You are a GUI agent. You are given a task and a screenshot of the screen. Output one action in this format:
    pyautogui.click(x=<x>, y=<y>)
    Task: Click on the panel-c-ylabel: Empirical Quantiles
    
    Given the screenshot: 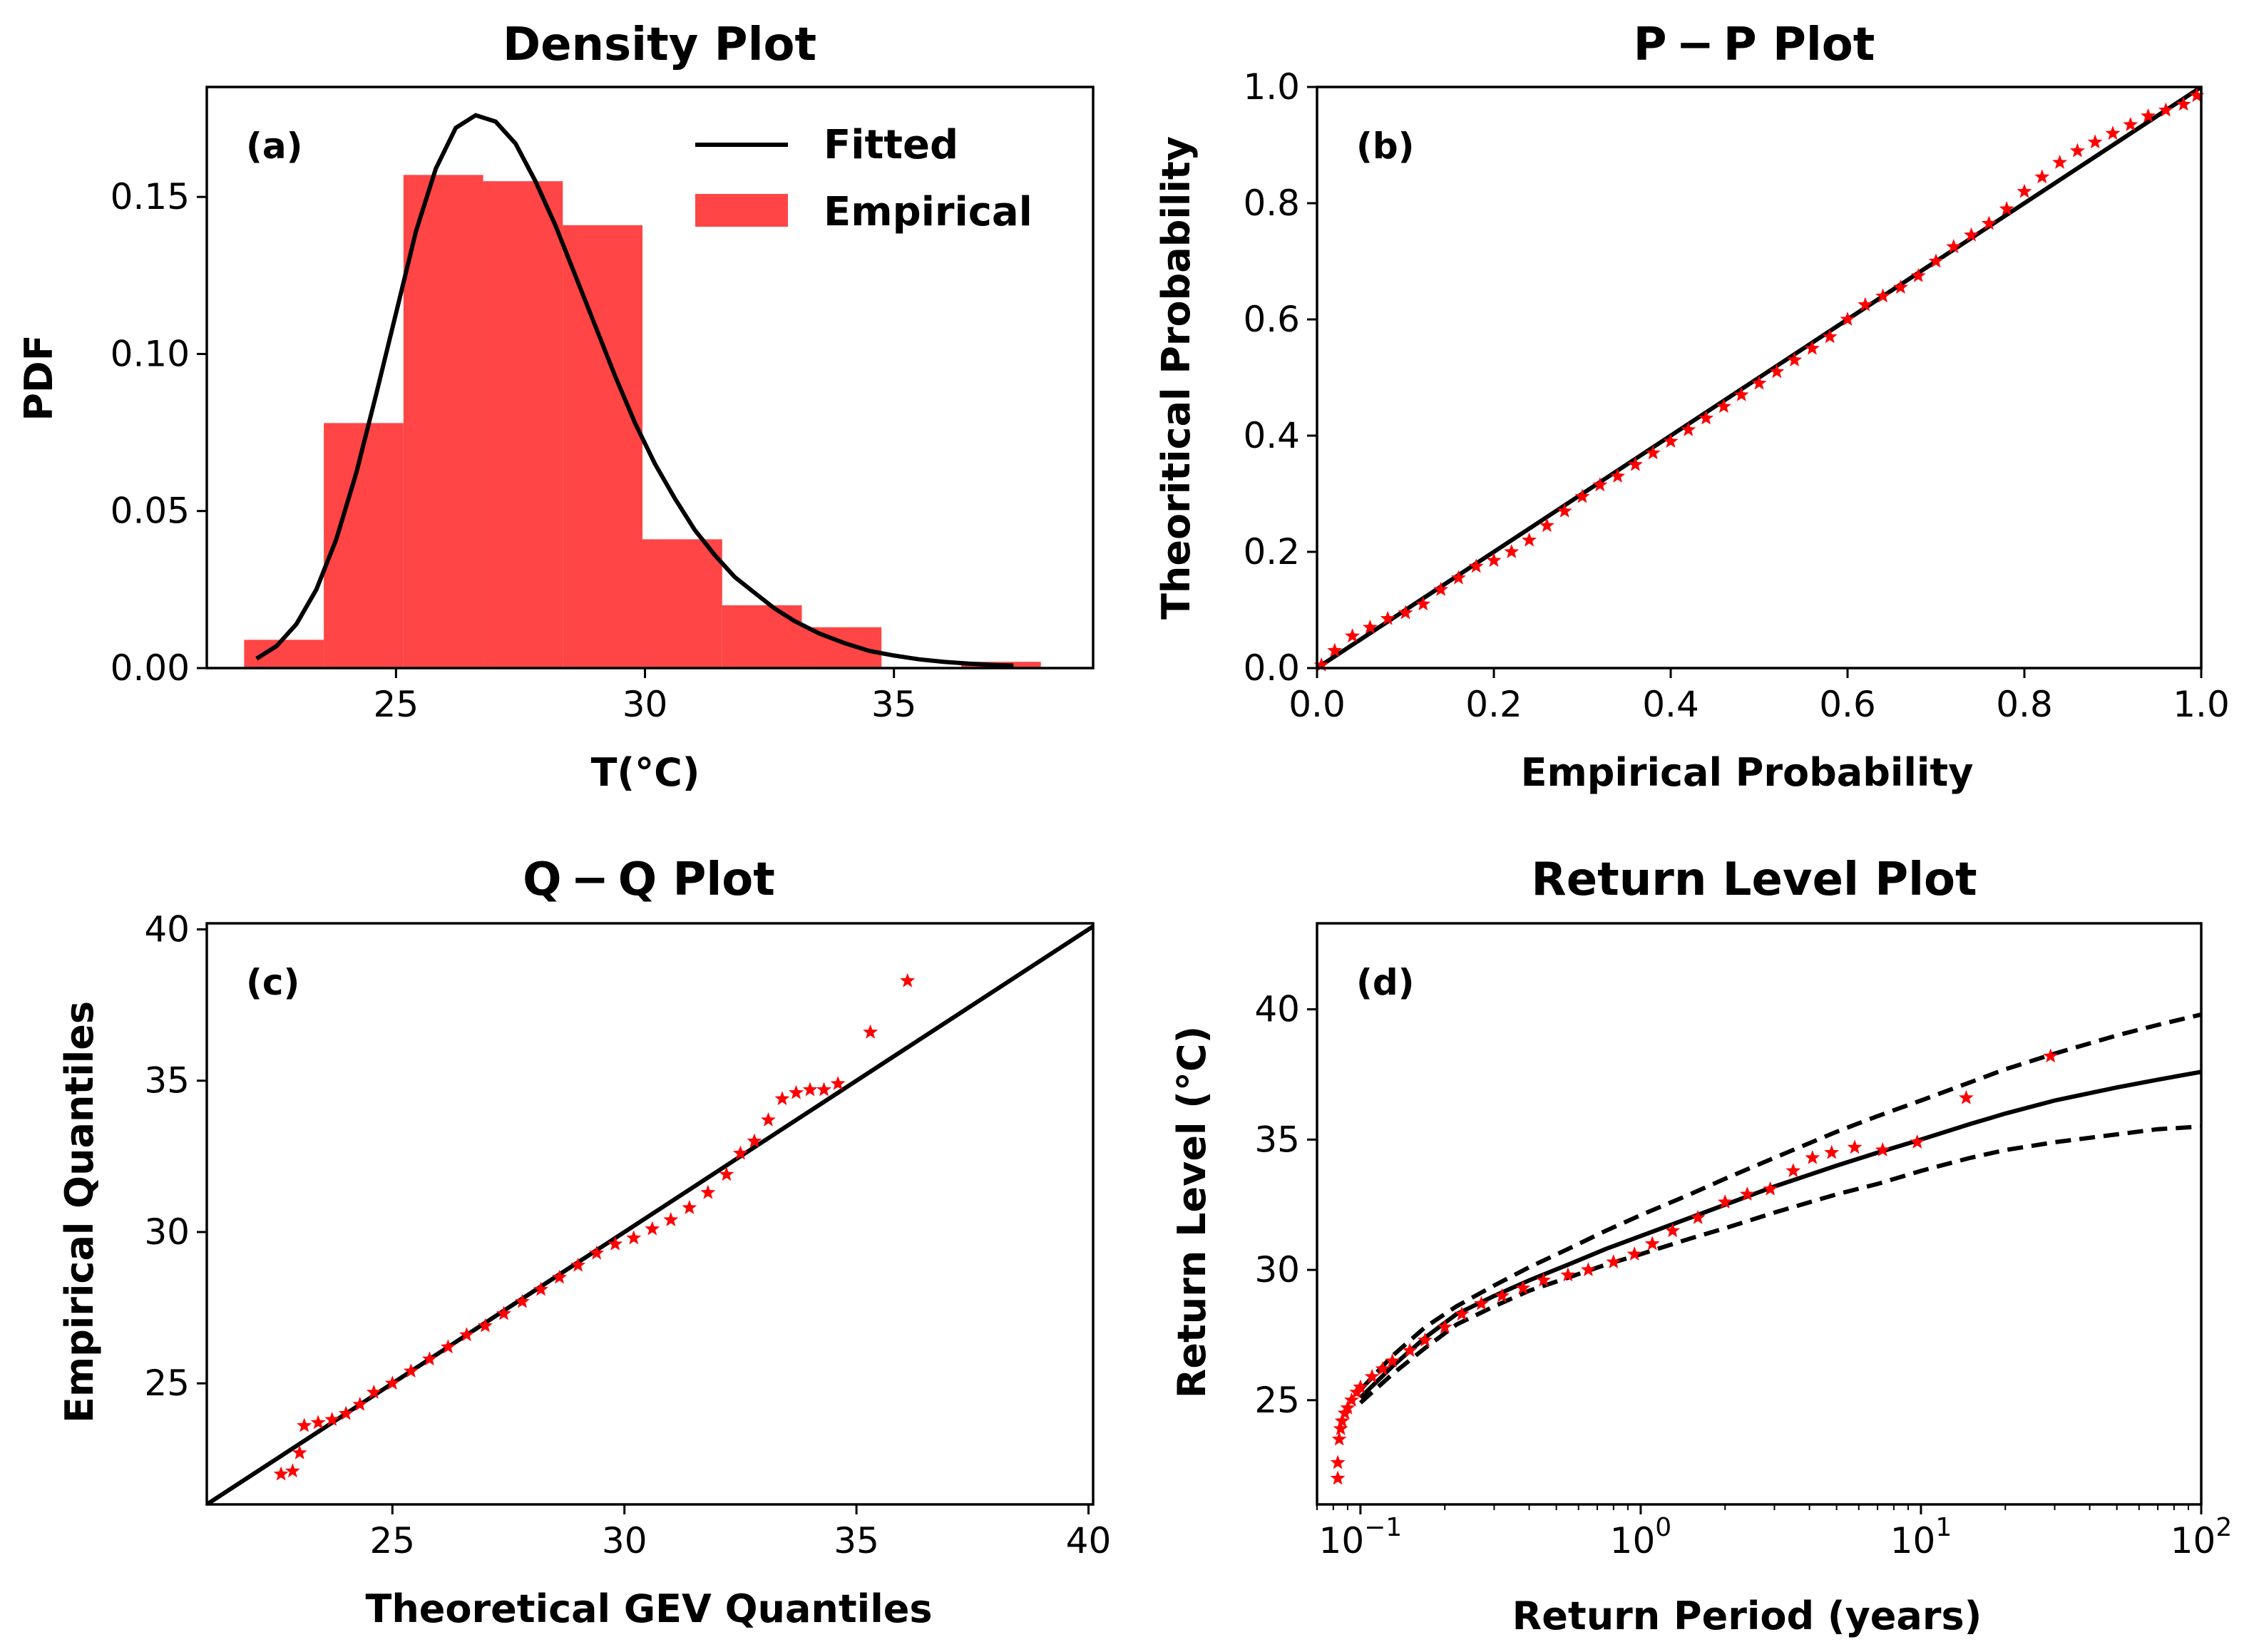 What is the action you would take?
    pyautogui.click(x=79, y=1212)
    